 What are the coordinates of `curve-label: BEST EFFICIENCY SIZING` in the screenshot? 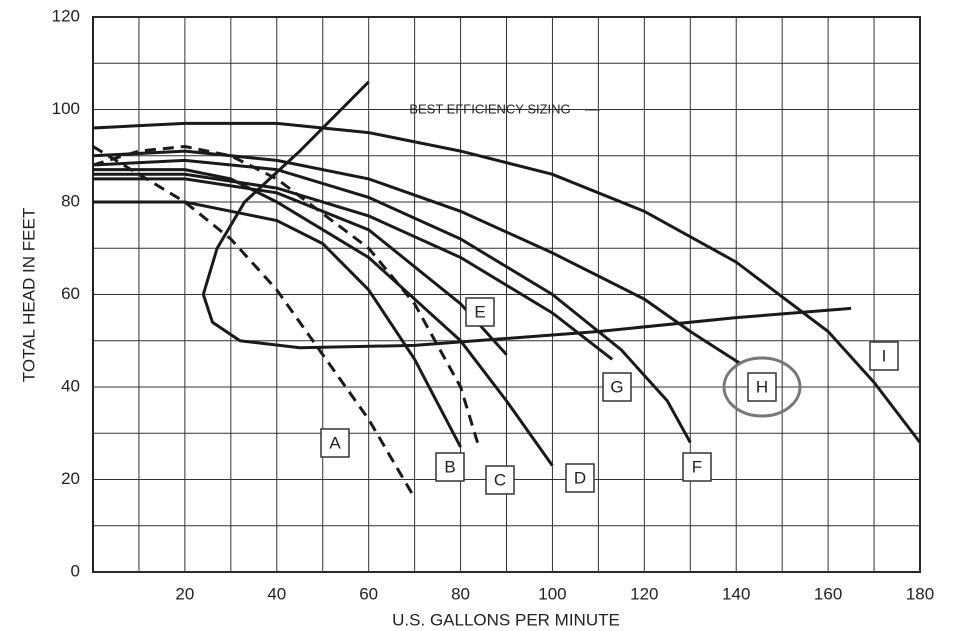 It's located at (489, 108).